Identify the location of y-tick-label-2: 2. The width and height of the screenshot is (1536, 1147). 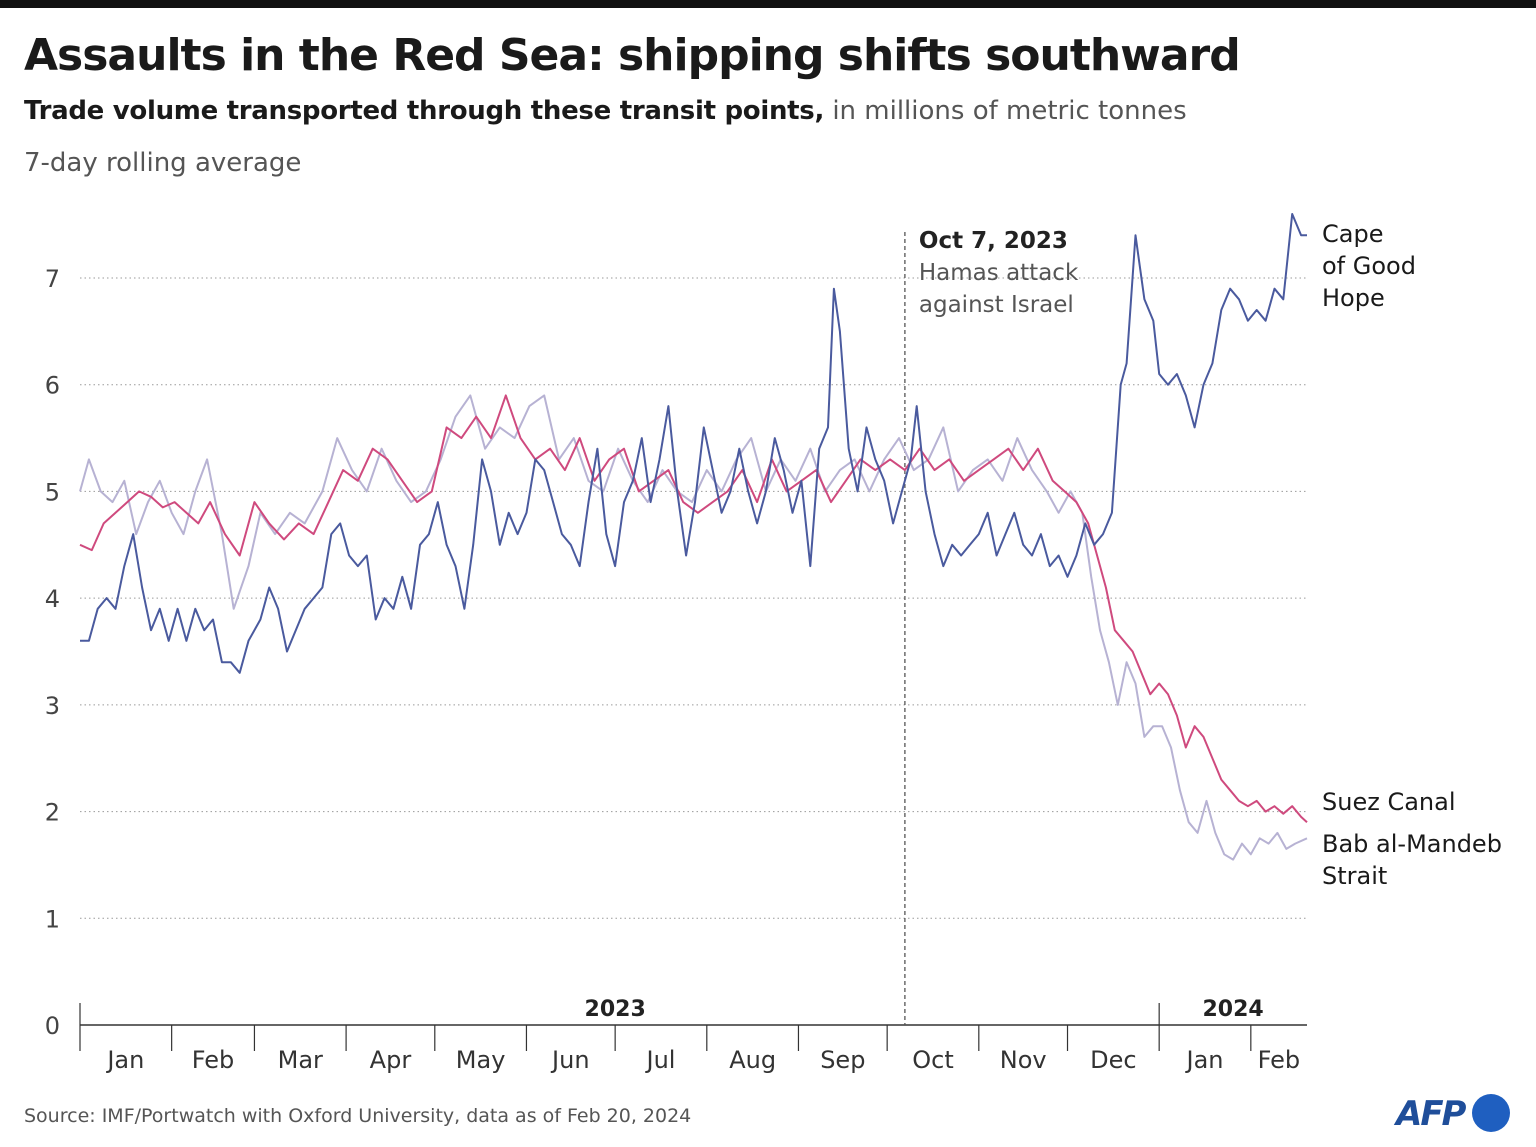
(52, 813).